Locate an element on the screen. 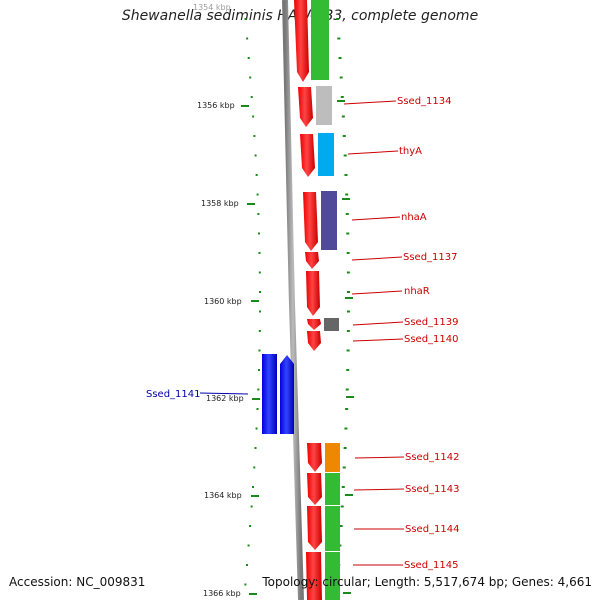 The height and width of the screenshot is (600, 600). gene-label-ssed-1145: Ssed_1145 is located at coordinates (431, 565).